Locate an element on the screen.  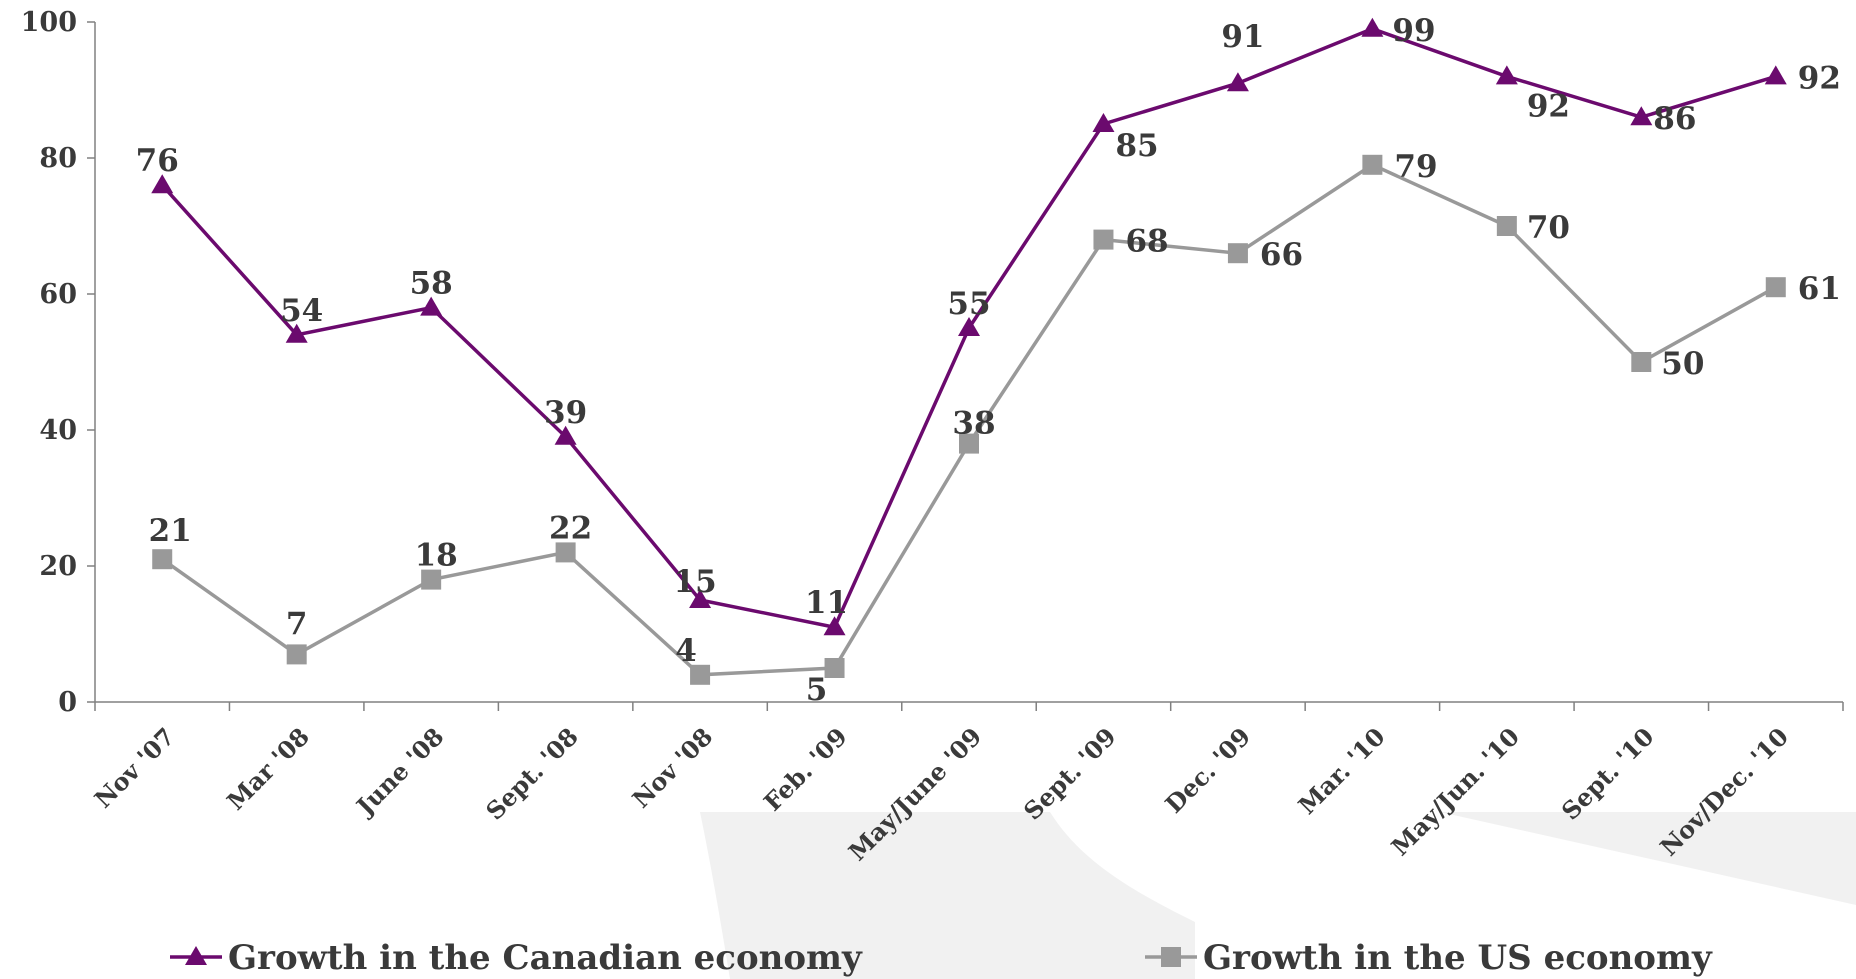
data-label: 85 is located at coordinates (1136, 146).